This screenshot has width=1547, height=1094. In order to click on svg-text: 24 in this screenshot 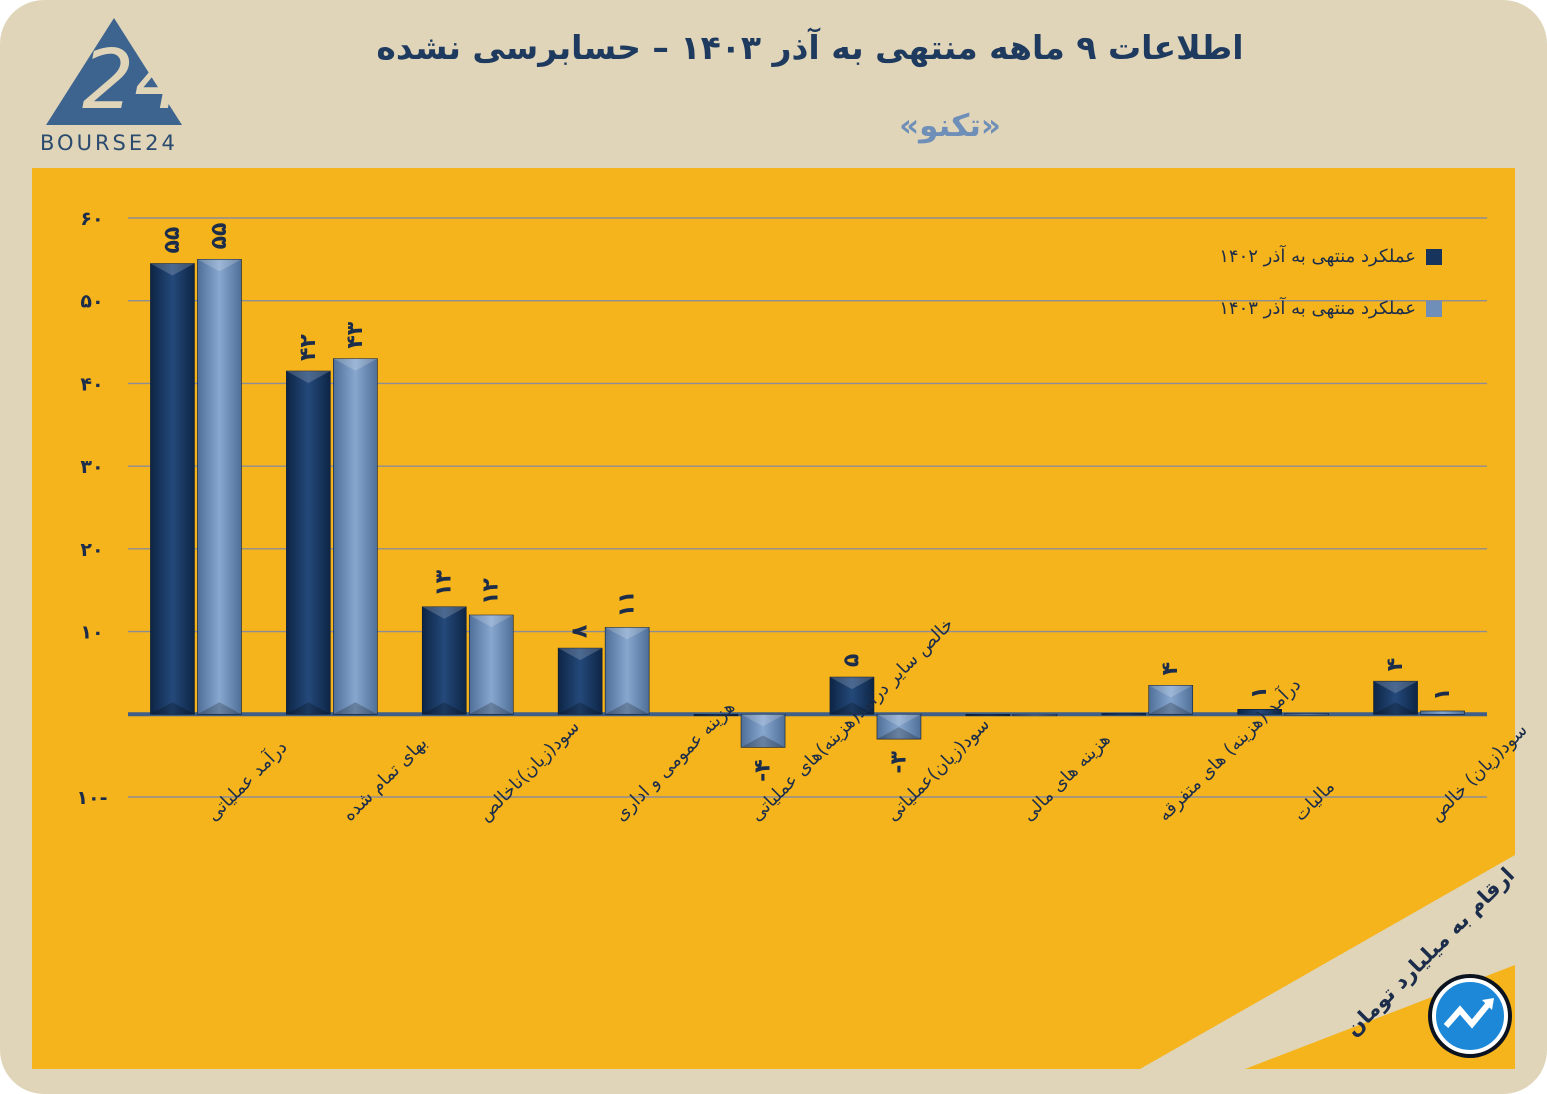, I will do `click(134, 80)`.